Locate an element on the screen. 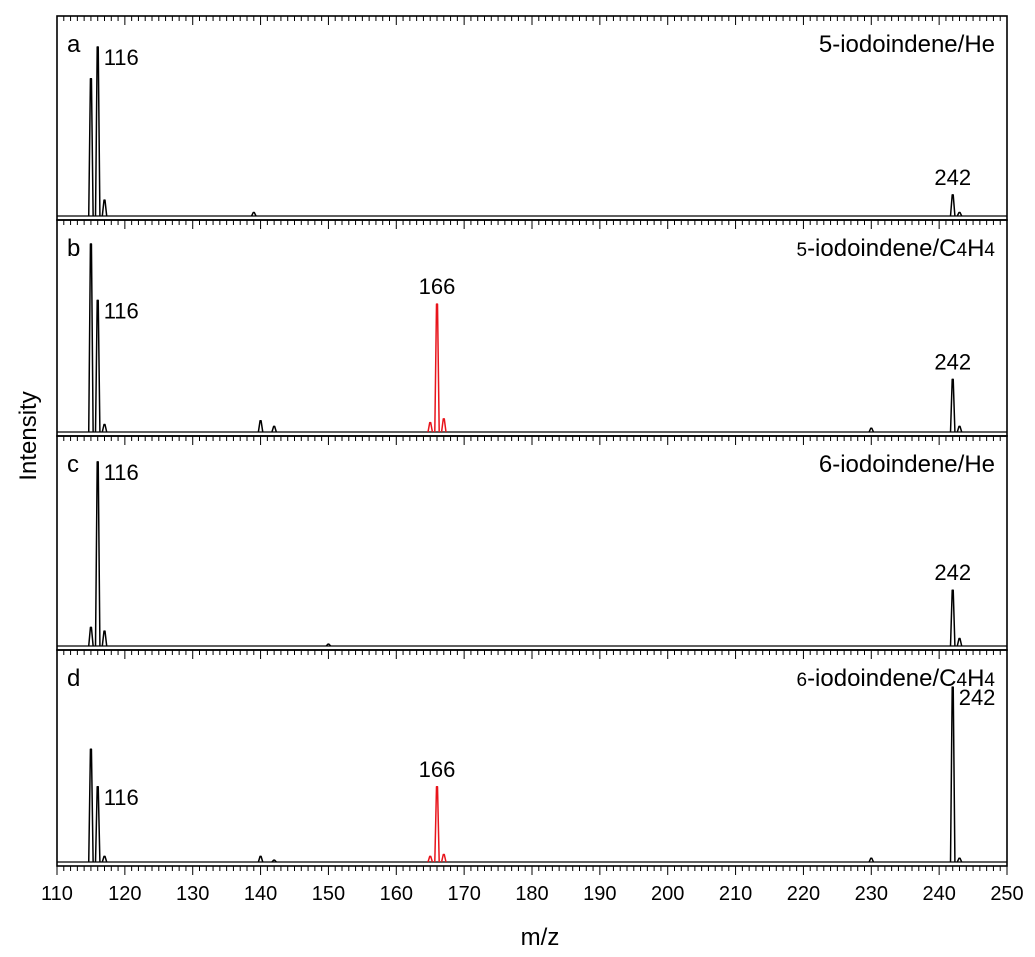 This screenshot has height=957, width=1035. x-tick-label: 140 is located at coordinates (260, 894).